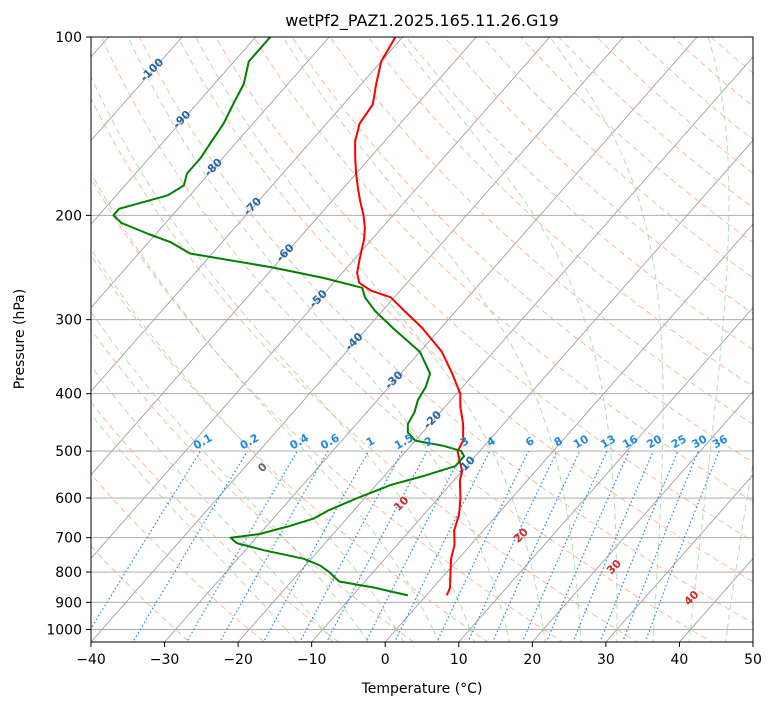 This screenshot has height=708, width=775. What do you see at coordinates (385, 660) in the screenshot?
I see `x-tick-label: 0` at bounding box center [385, 660].